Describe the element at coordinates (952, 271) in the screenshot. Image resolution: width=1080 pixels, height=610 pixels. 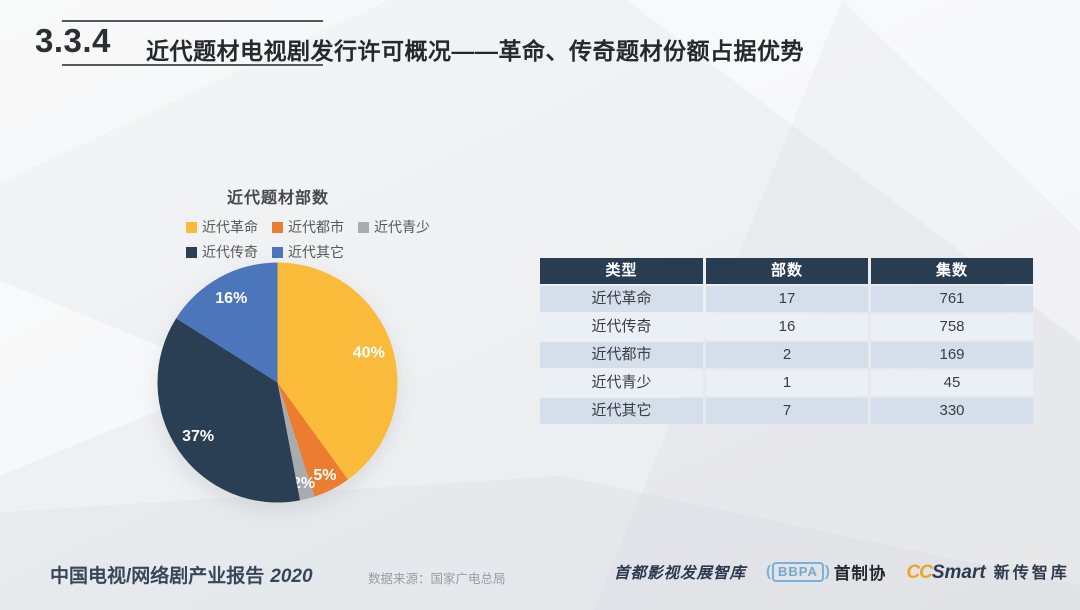
I see `table-header-cell: 集数` at that location.